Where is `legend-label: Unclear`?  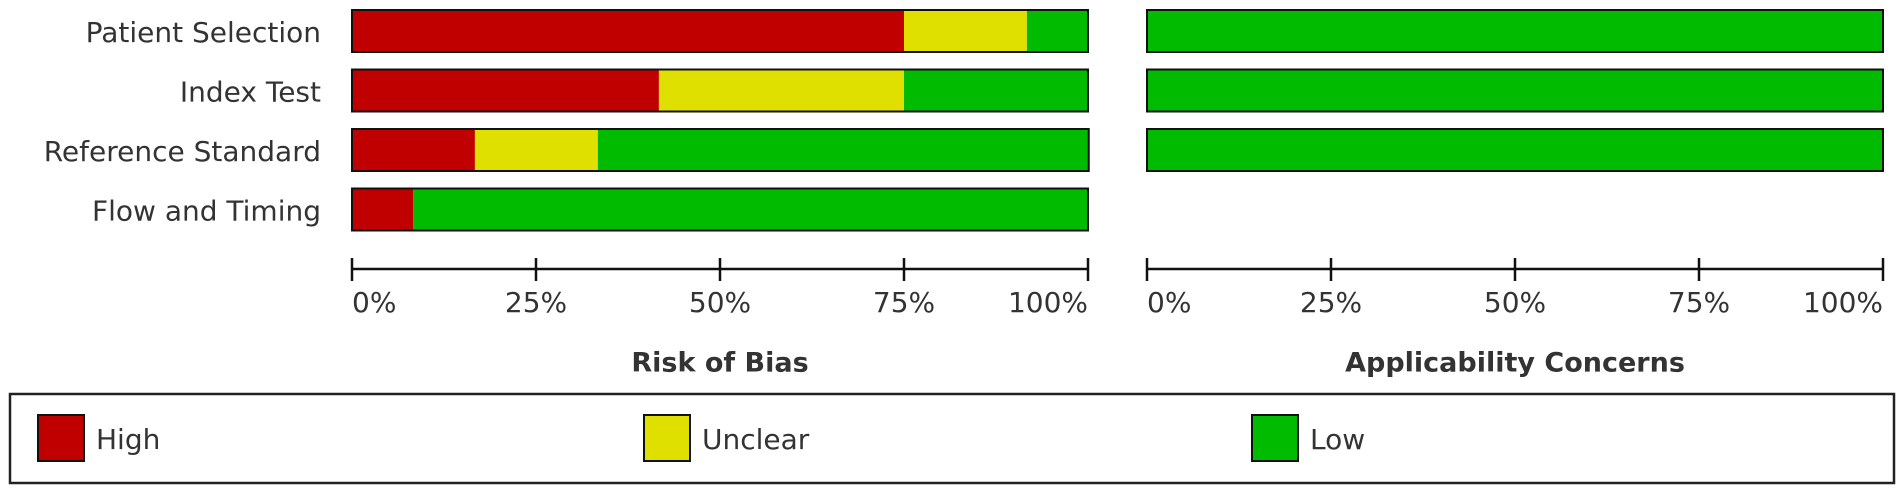
legend-label: Unclear is located at coordinates (756, 439).